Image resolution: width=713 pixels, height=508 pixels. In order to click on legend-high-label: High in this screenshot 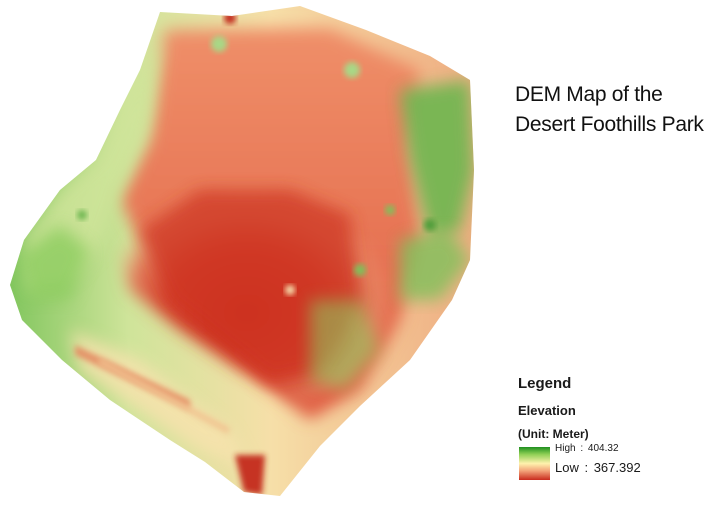, I will do `click(565, 448)`.